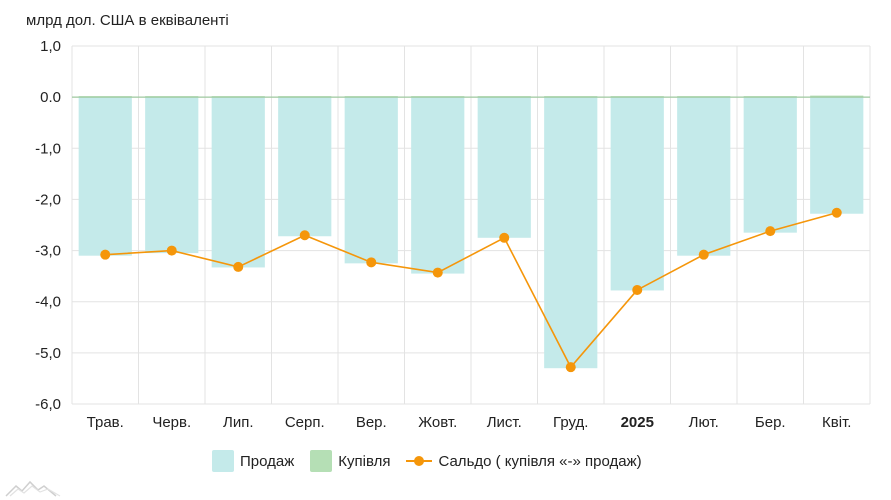 The image size is (891, 500). What do you see at coordinates (33, 488) in the screenshot?
I see `mountain-logo-icon` at bounding box center [33, 488].